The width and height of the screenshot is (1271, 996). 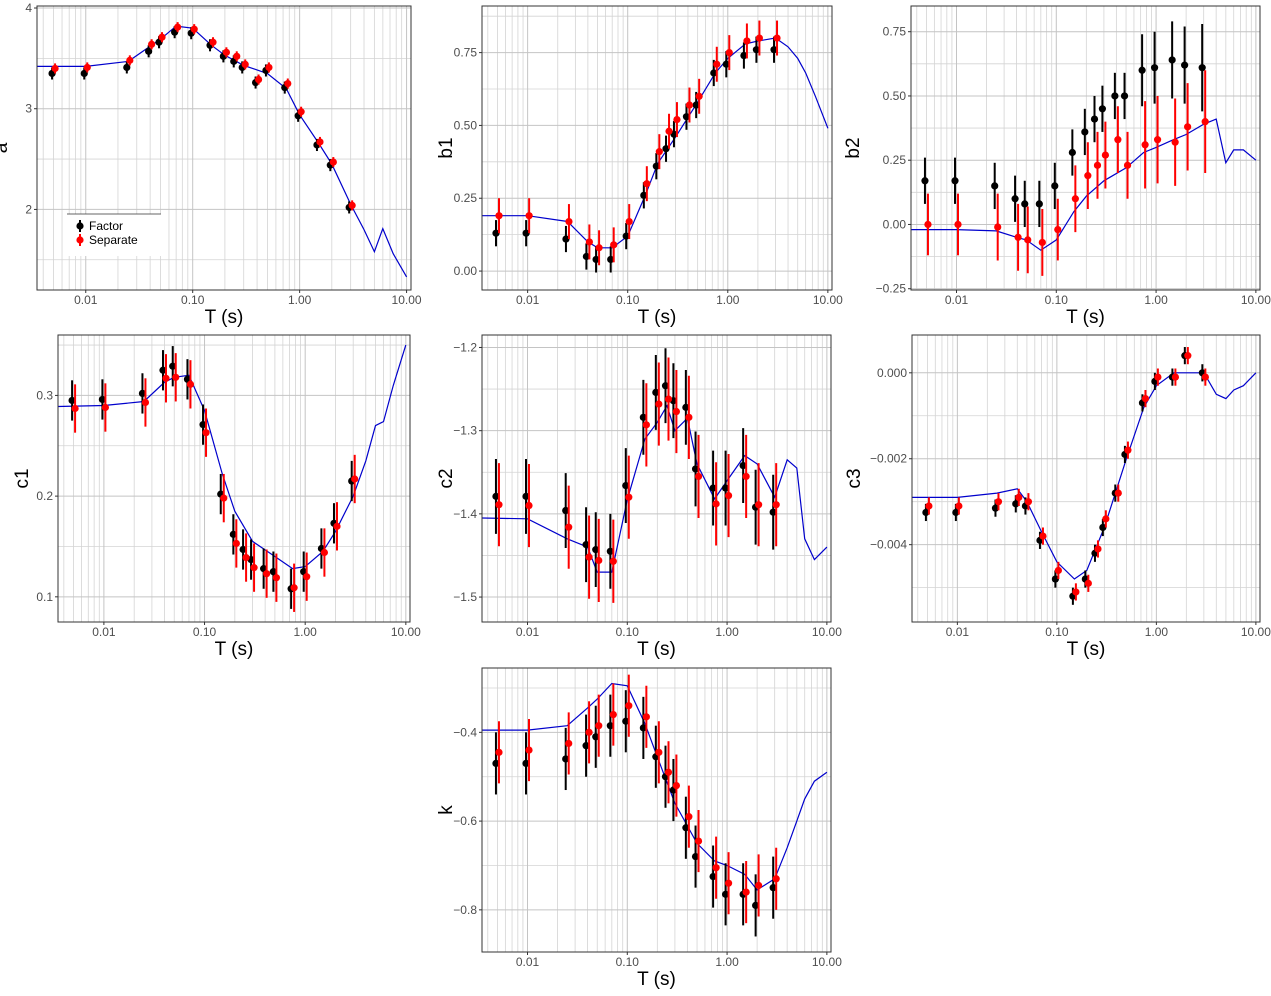 What do you see at coordinates (895, 32) in the screenshot?
I see `y-tick-label: 0.75` at bounding box center [895, 32].